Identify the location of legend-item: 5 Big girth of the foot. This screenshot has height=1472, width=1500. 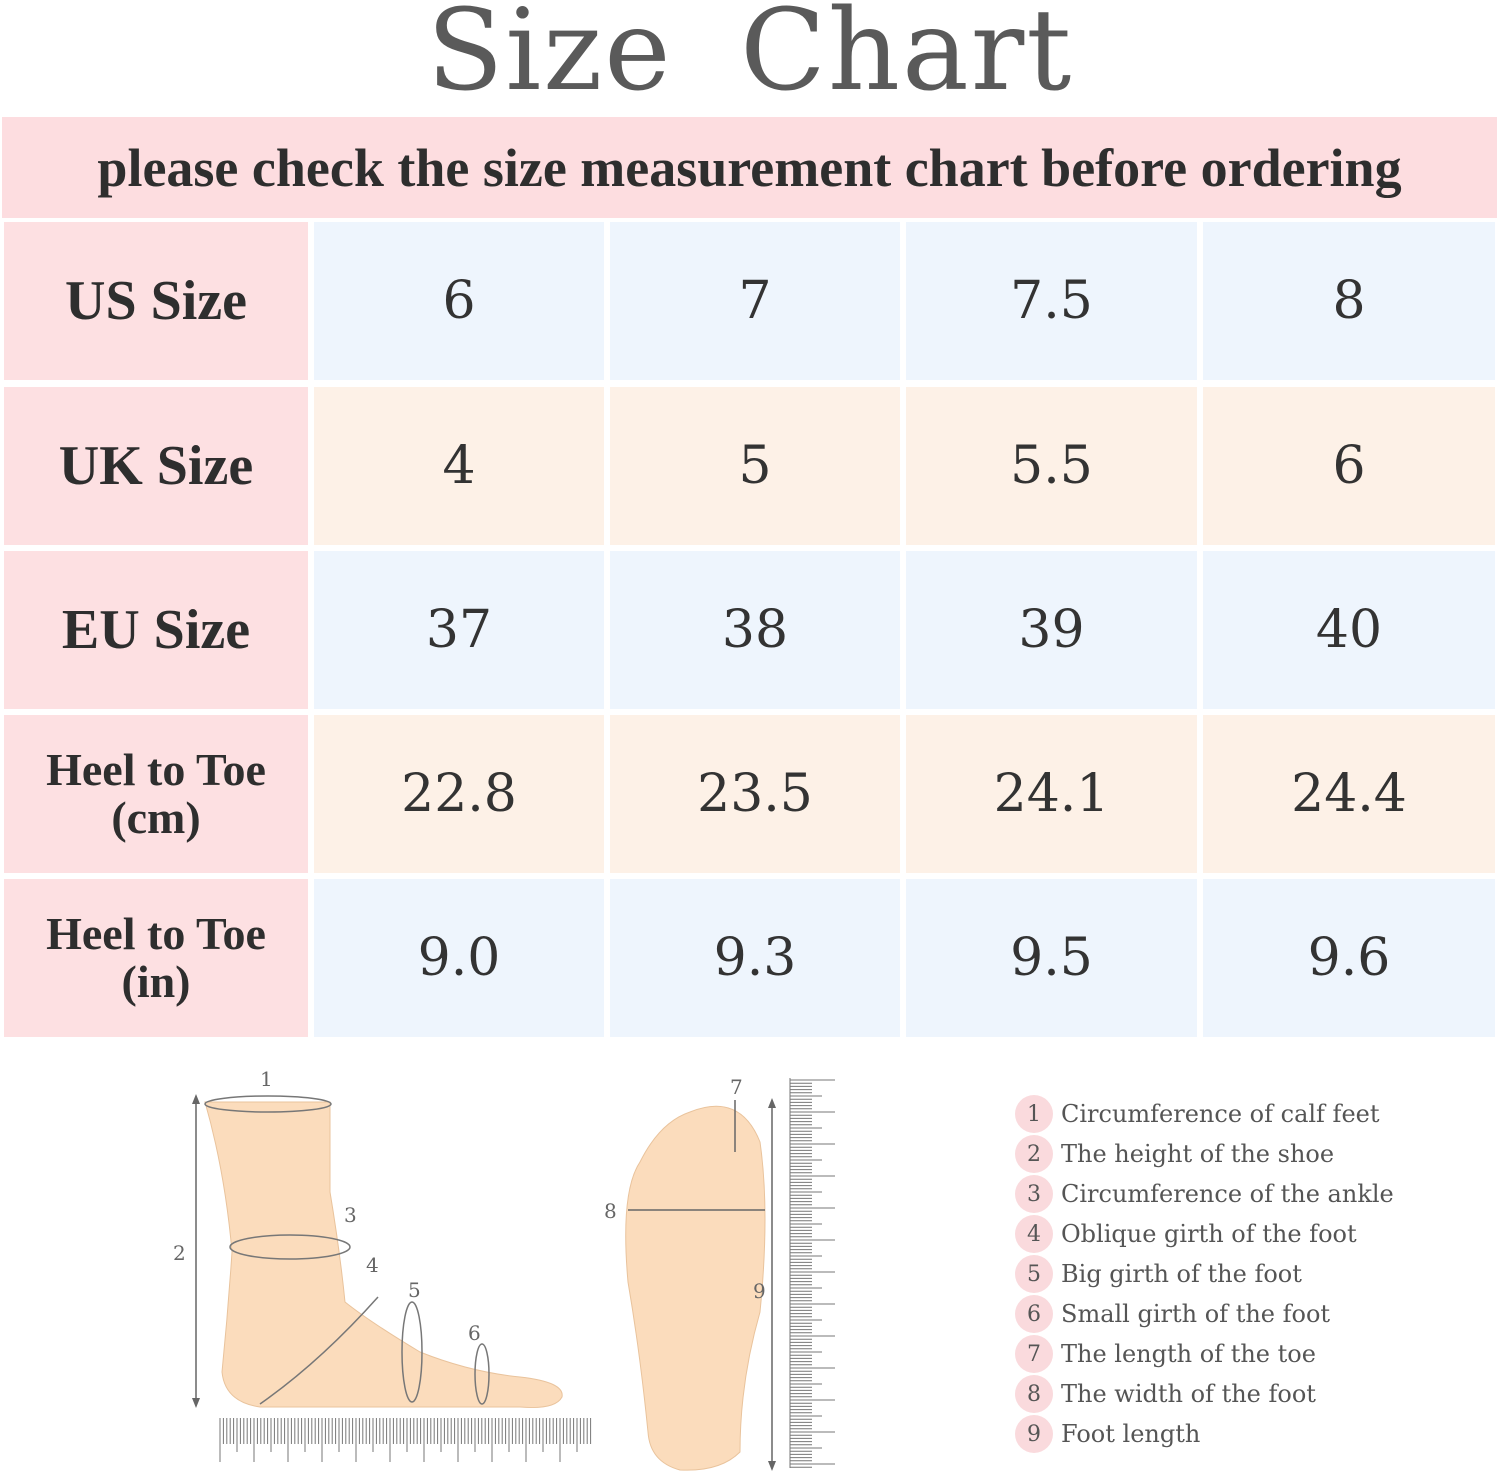
(1204, 1274).